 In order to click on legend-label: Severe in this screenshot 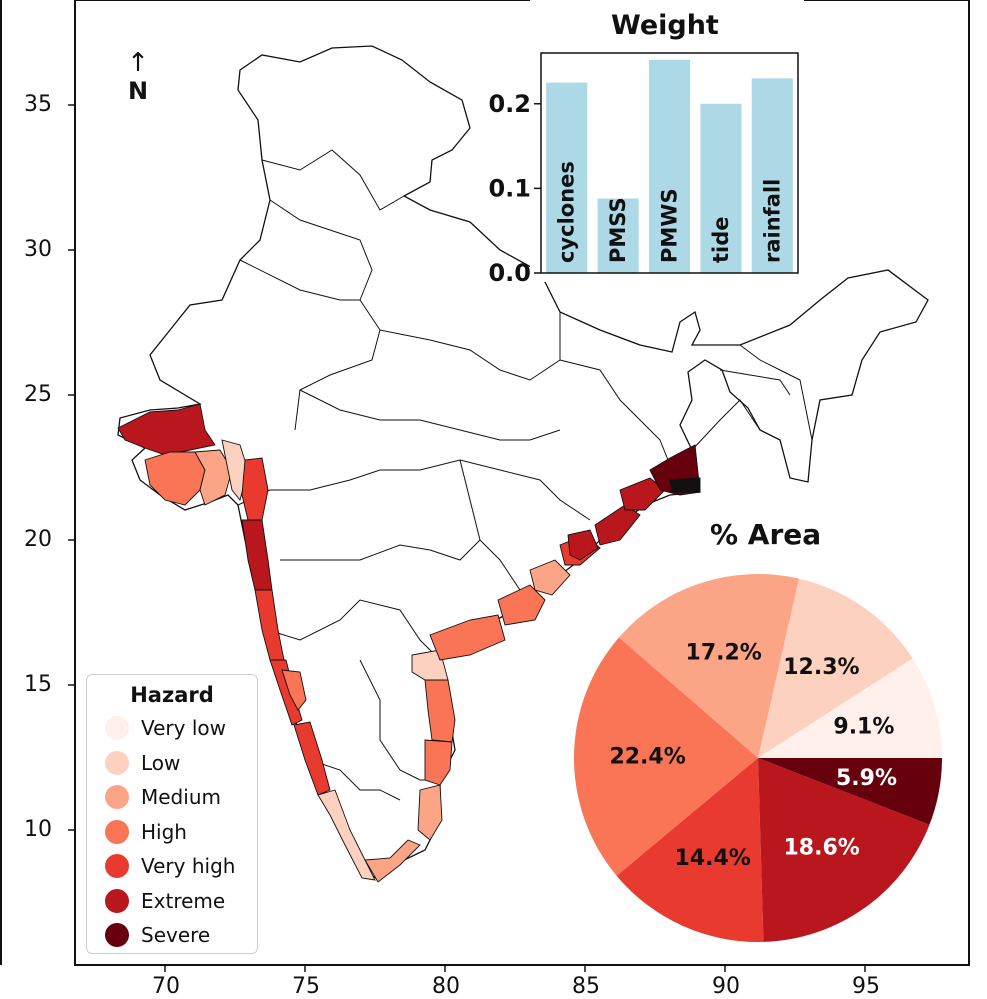, I will do `click(176, 935)`.